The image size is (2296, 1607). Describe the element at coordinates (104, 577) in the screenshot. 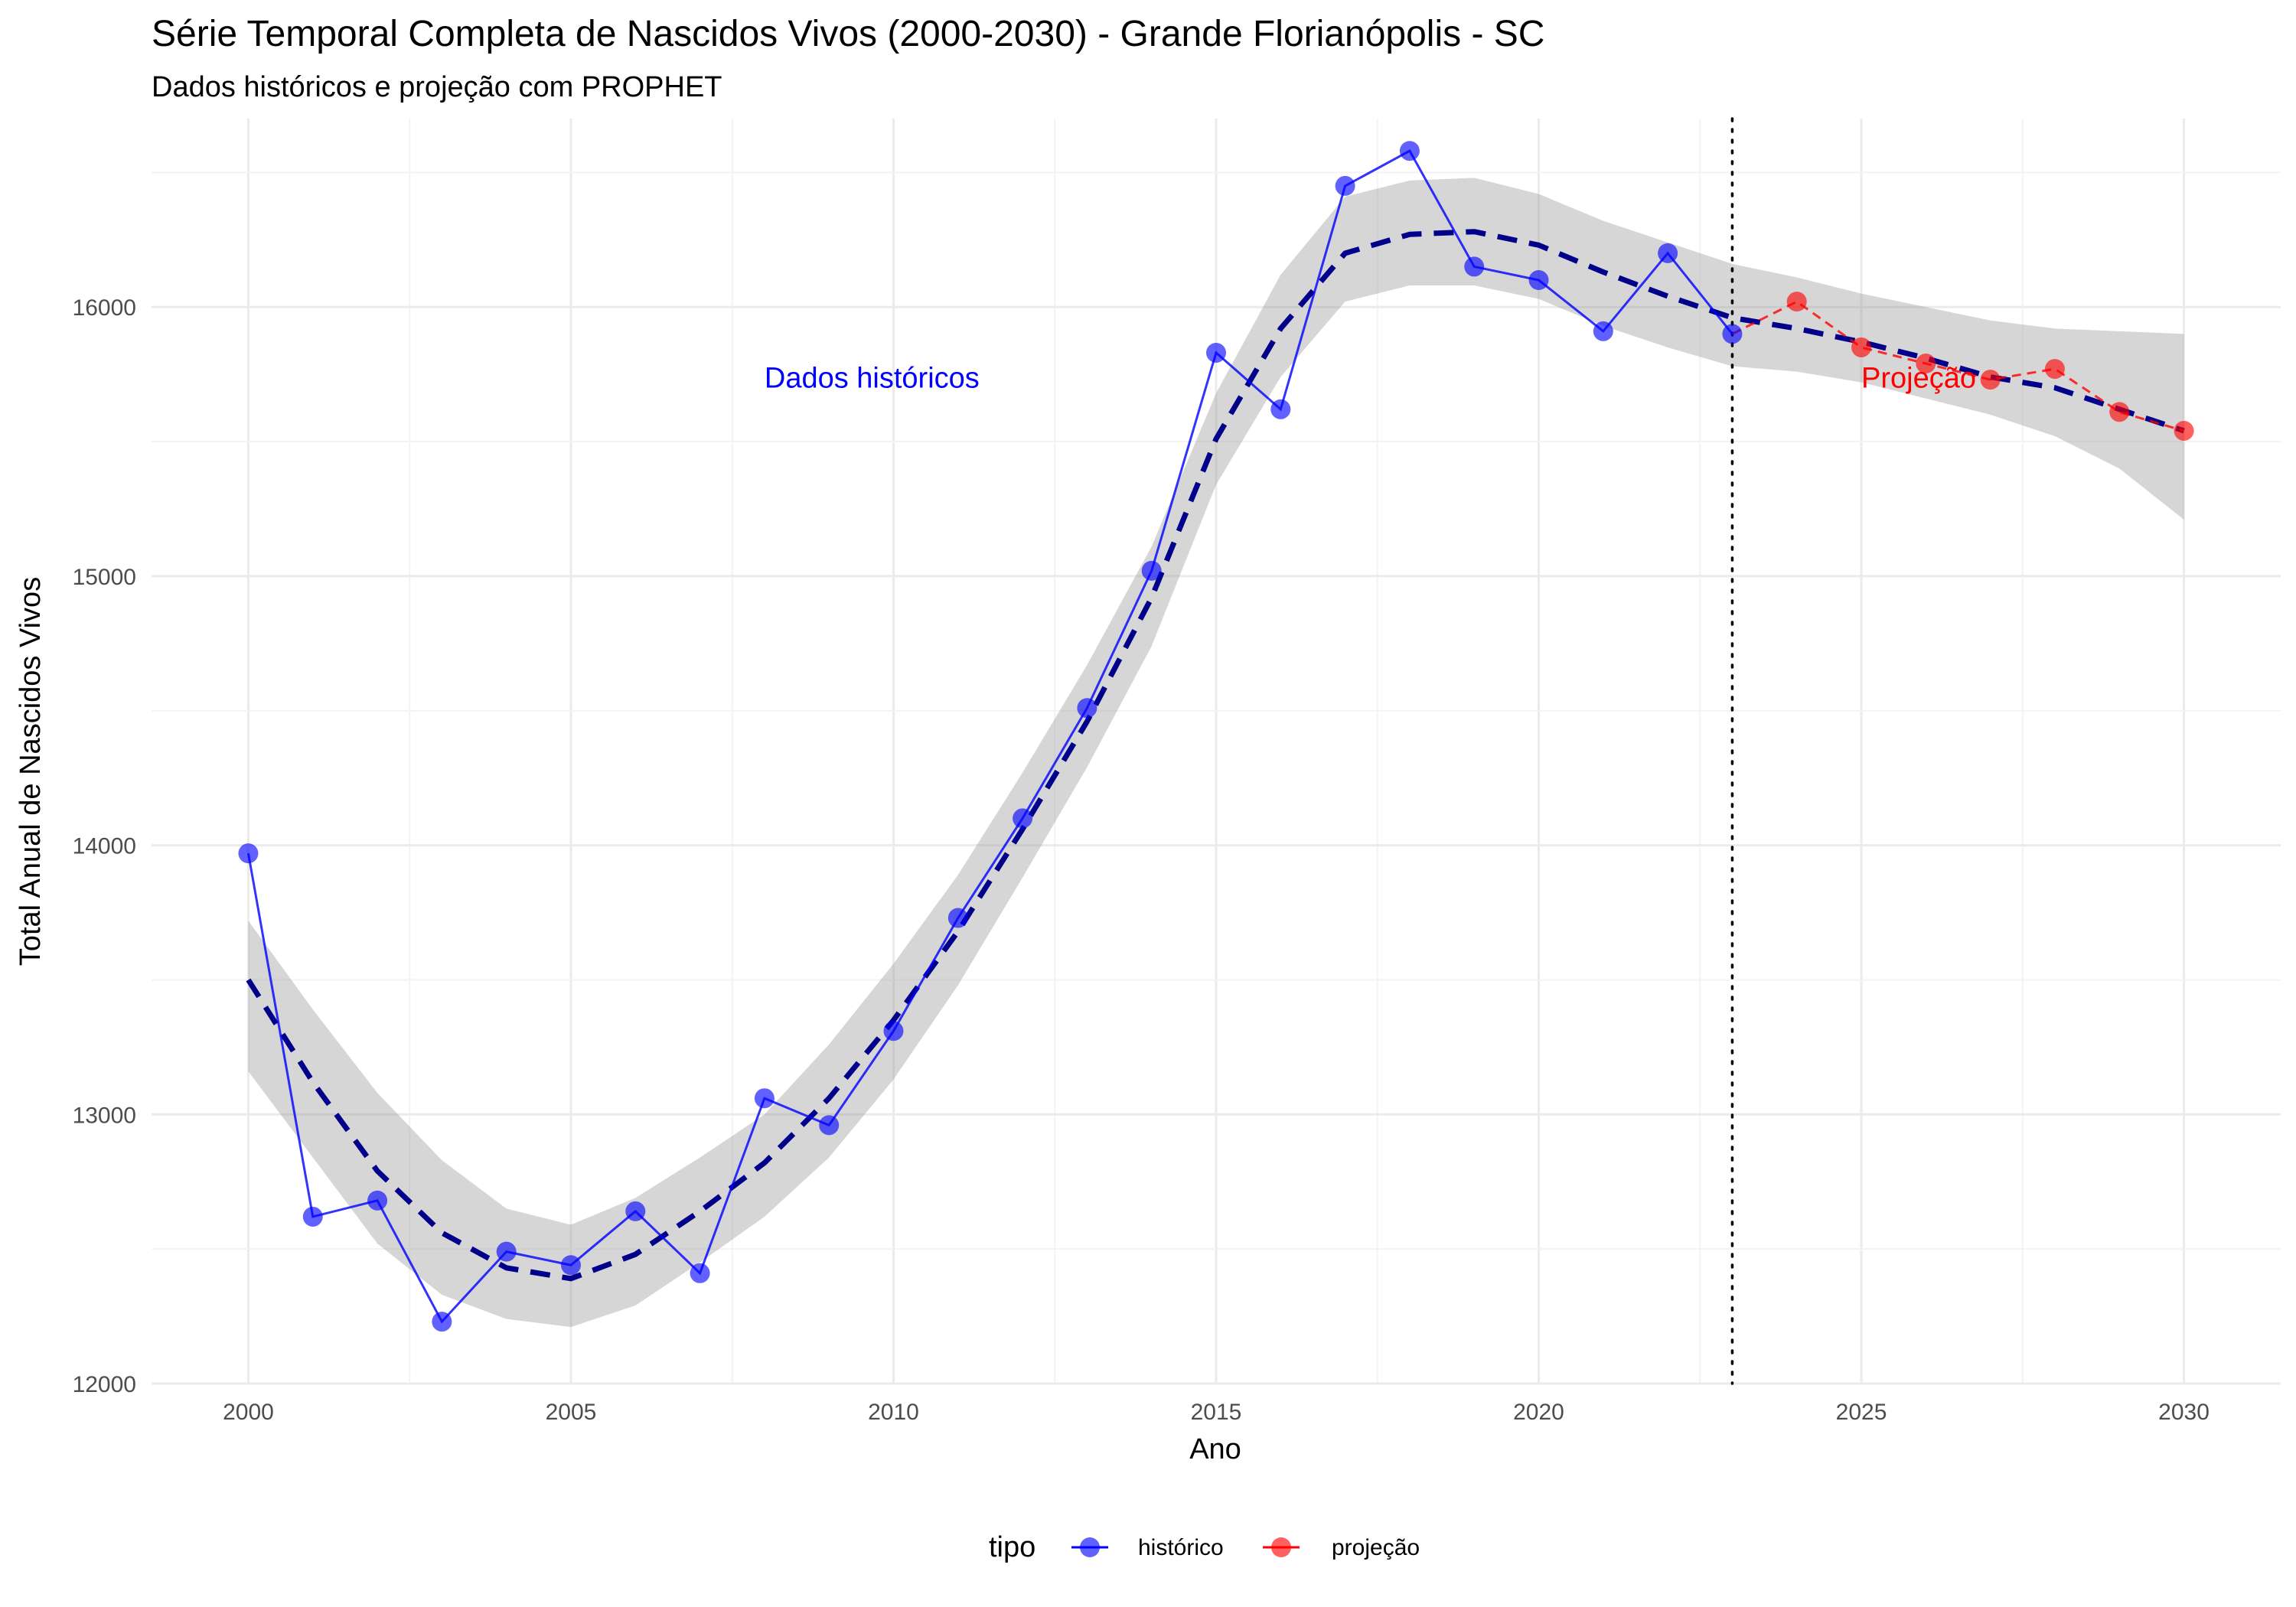

I see `y-tick-label: 15000` at that location.